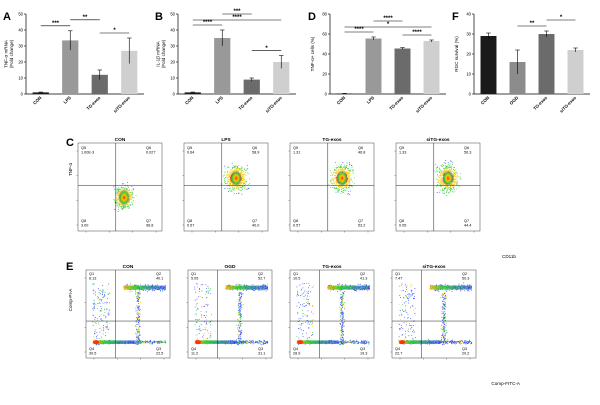 This screenshot has height=405, width=600. I want to click on significance-label: ****, so click(388, 19).